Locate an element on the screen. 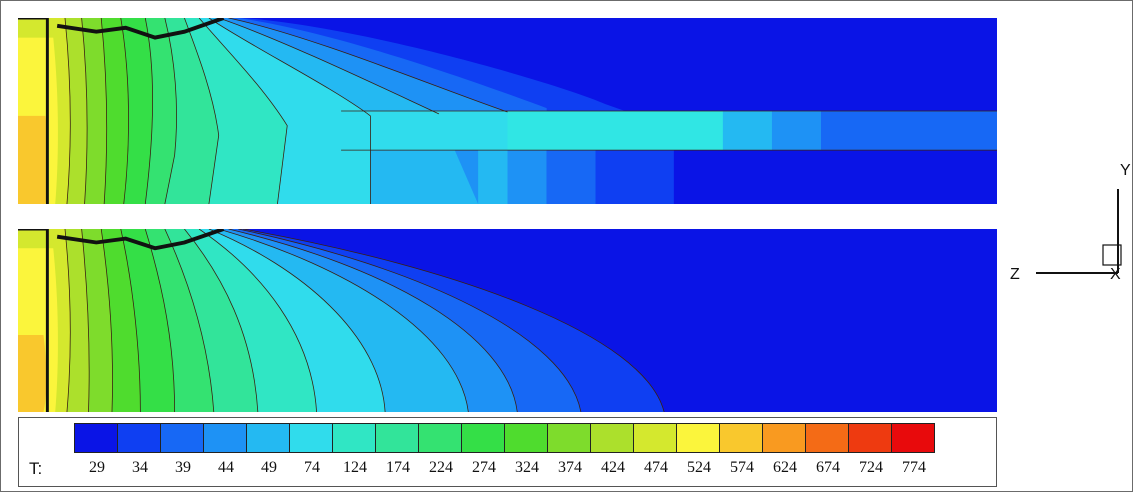 Image resolution: width=1136 pixels, height=495 pixels. axis-triad: Y Z X is located at coordinates (1070, 219).